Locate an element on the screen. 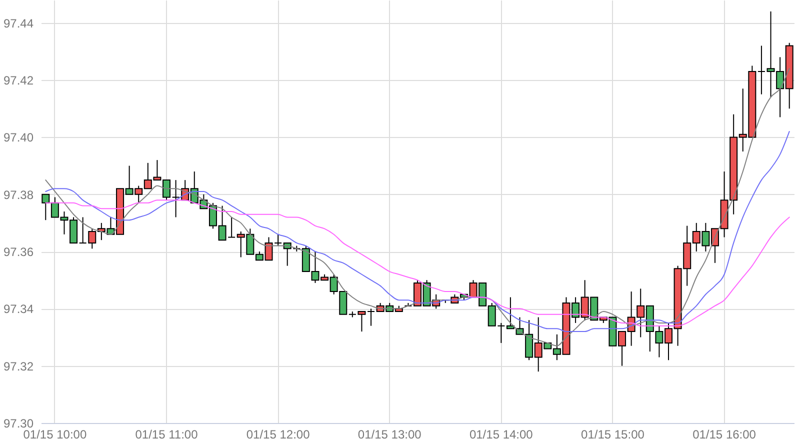 The width and height of the screenshot is (800, 444). y-tick-label: 97.36 is located at coordinates (18, 252).